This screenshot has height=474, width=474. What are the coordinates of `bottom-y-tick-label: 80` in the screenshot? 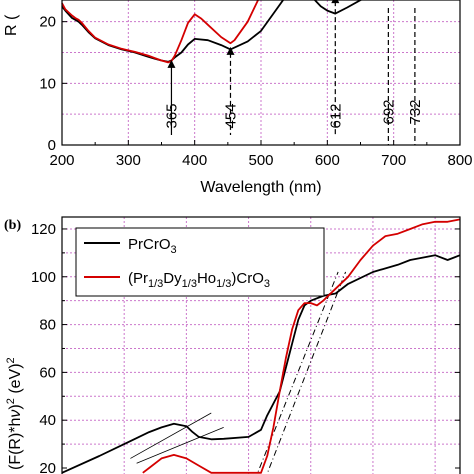 It's located at (47, 325).